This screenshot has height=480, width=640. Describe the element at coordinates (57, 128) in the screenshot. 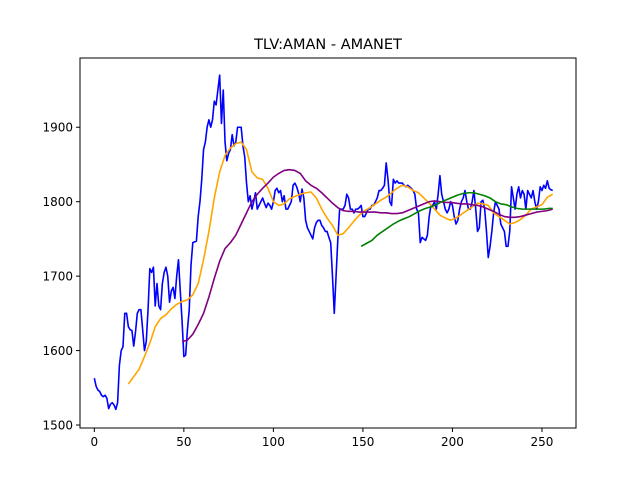

I see `y-tick-label: 1900` at that location.